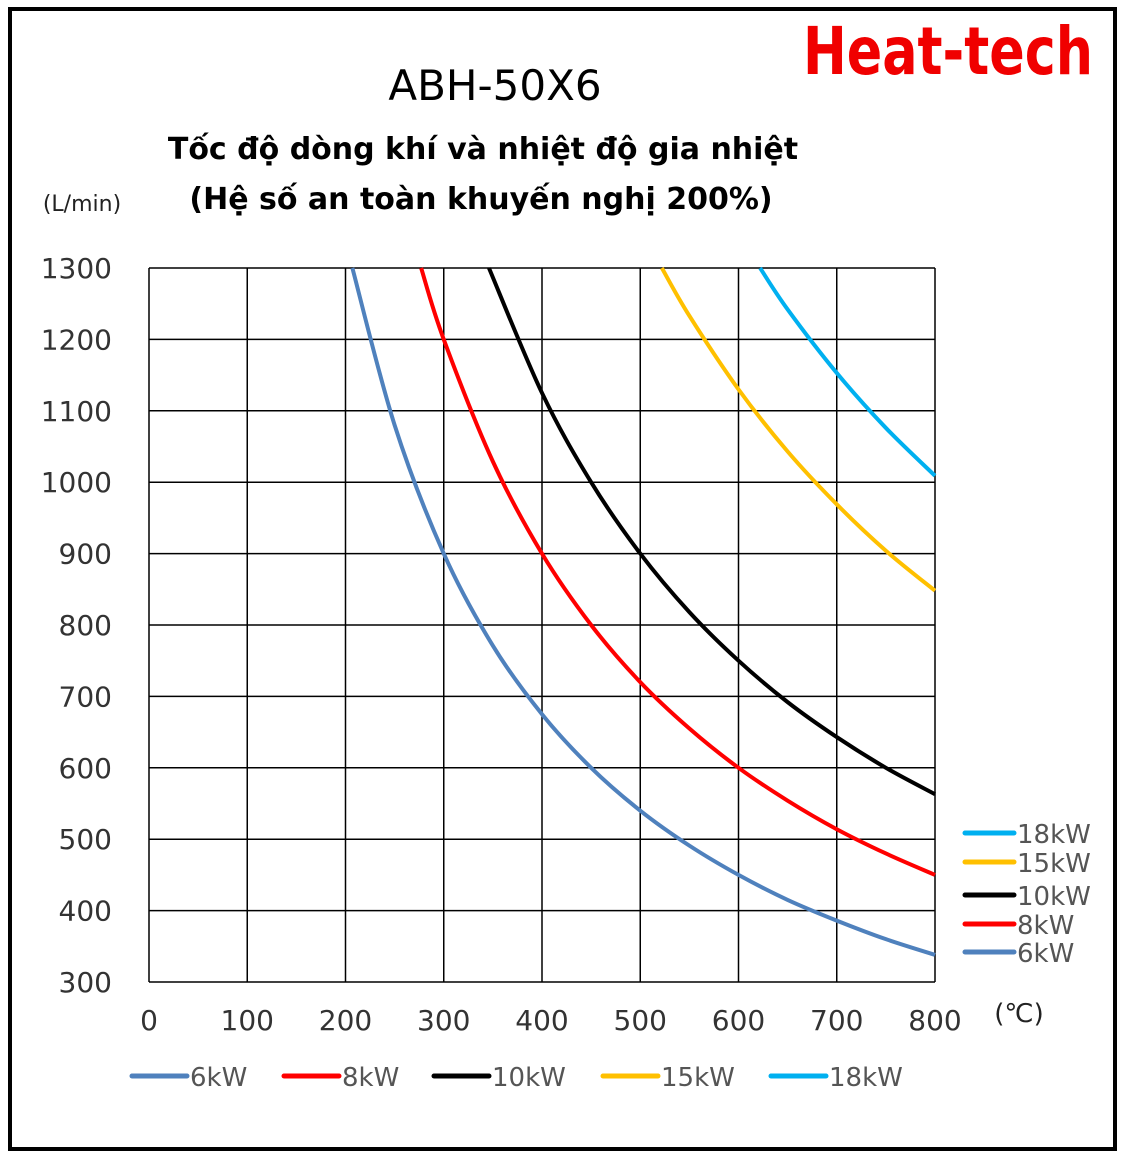  I want to click on x-axis-unit: (℃), so click(1019, 1014).